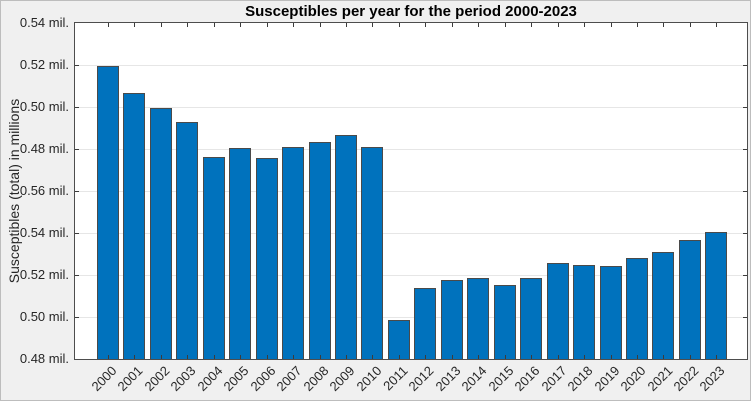 The height and width of the screenshot is (401, 751). Describe the element at coordinates (448, 379) in the screenshot. I see `x-tick-label-2013: 2013` at that location.